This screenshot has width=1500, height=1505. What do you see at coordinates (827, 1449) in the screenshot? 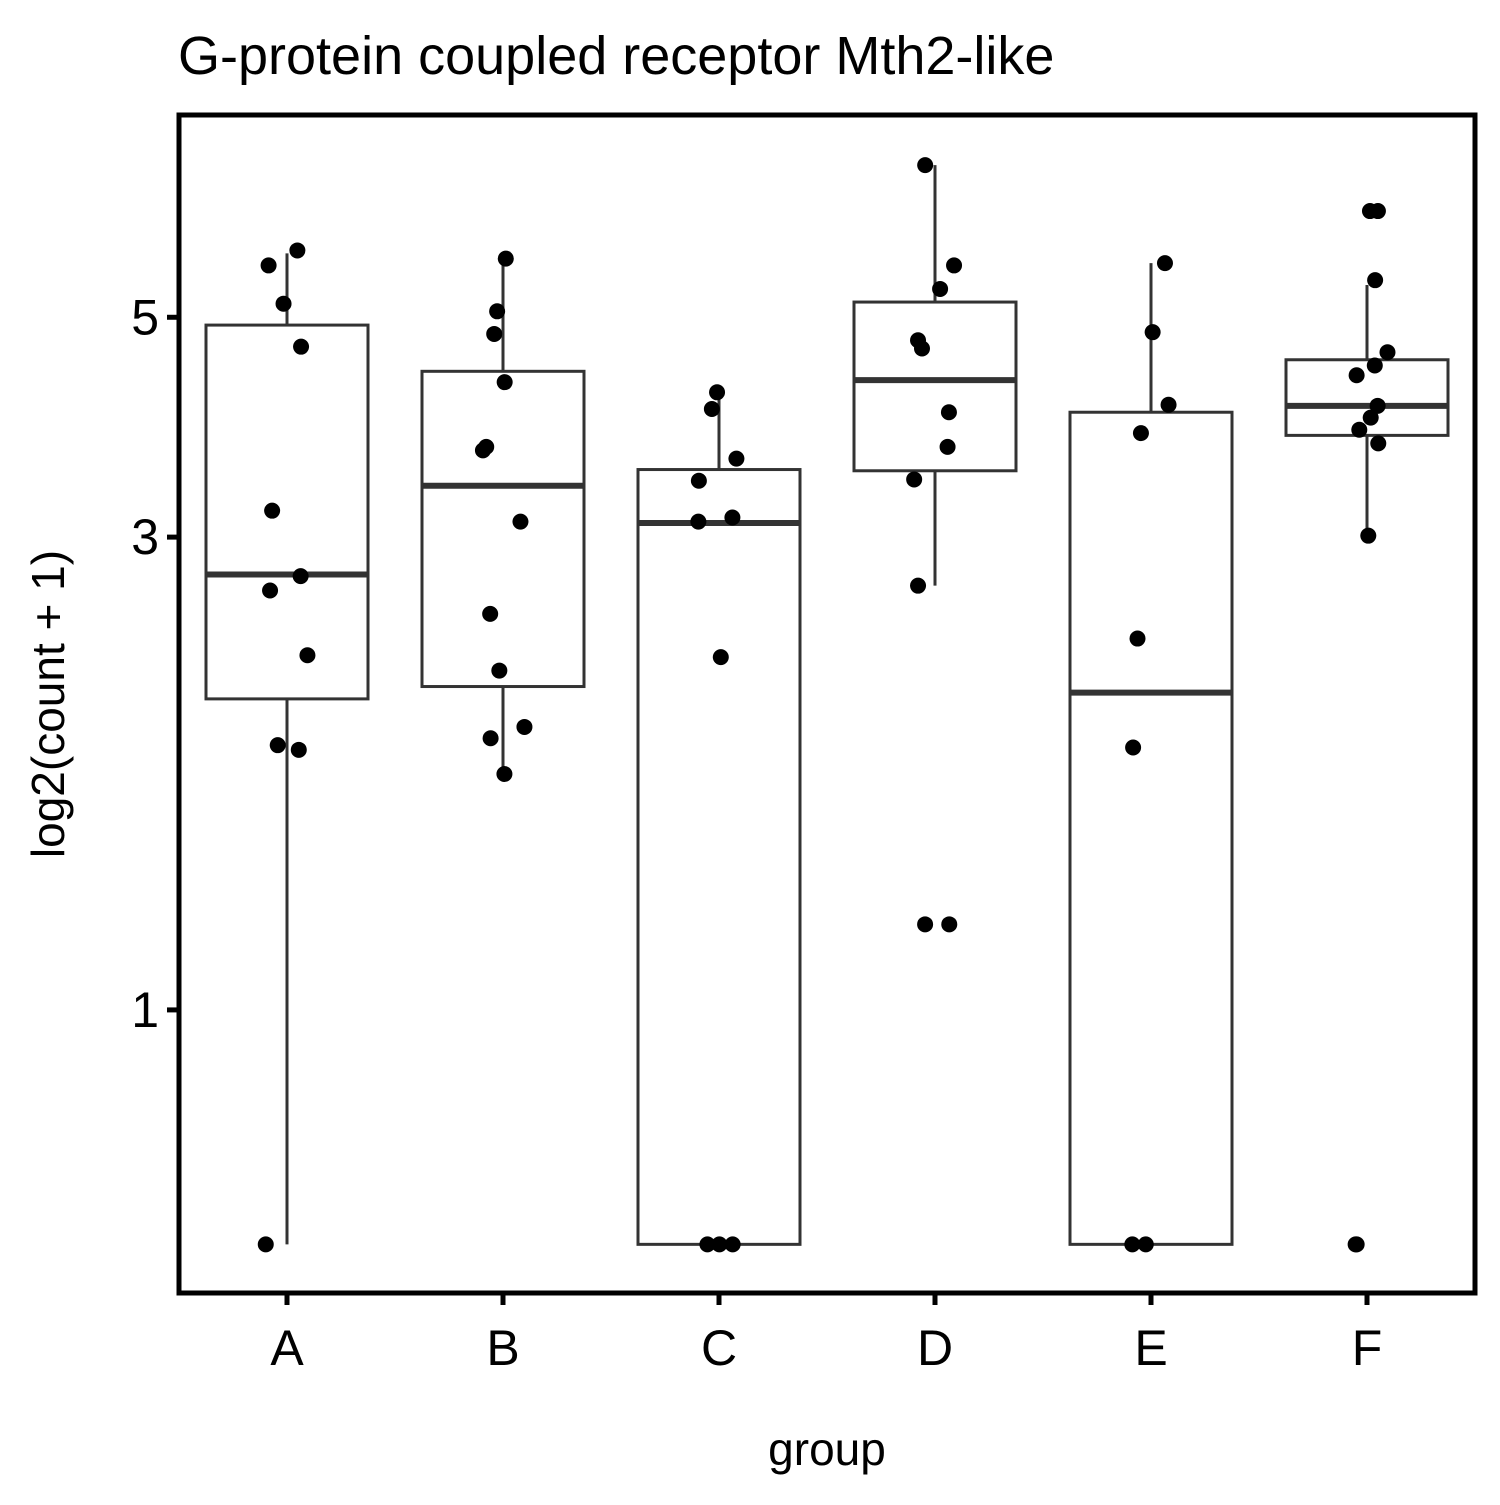
I see `x-axis-title: group` at bounding box center [827, 1449].